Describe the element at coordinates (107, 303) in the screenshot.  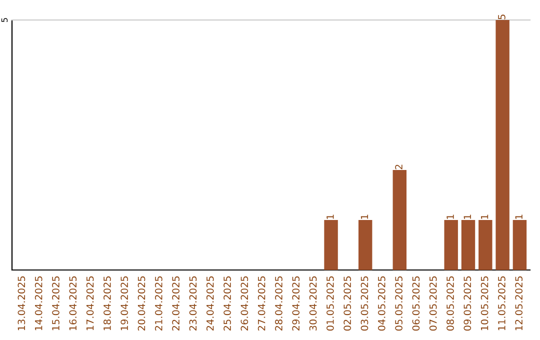
I see `x-tick-label: 18.04.2025` at that location.